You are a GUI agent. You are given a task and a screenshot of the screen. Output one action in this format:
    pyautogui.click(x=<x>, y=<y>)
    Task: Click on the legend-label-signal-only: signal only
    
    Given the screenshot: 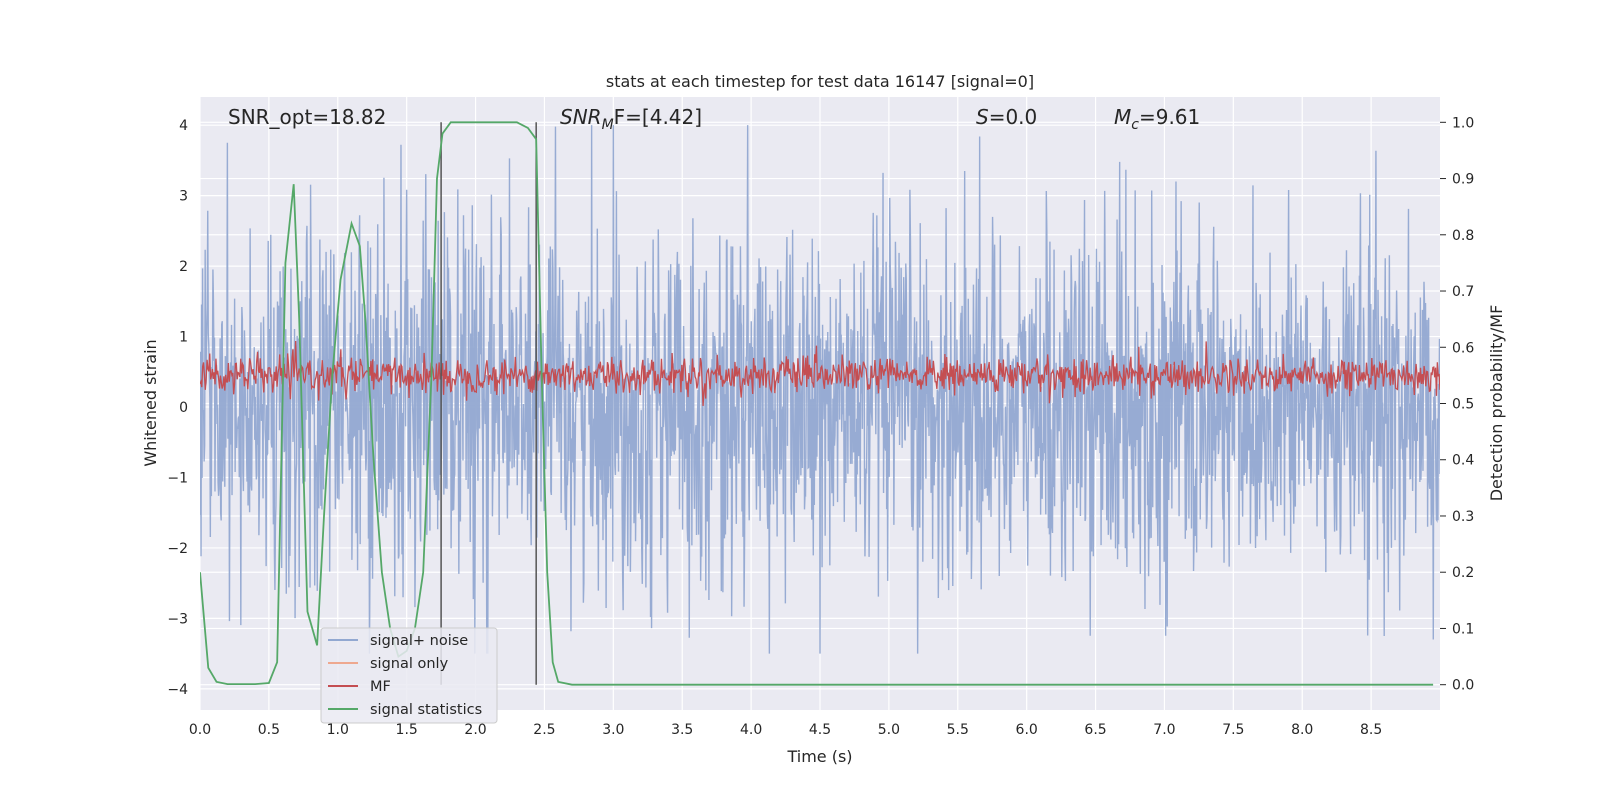 What is the action you would take?
    pyautogui.click(x=409, y=664)
    